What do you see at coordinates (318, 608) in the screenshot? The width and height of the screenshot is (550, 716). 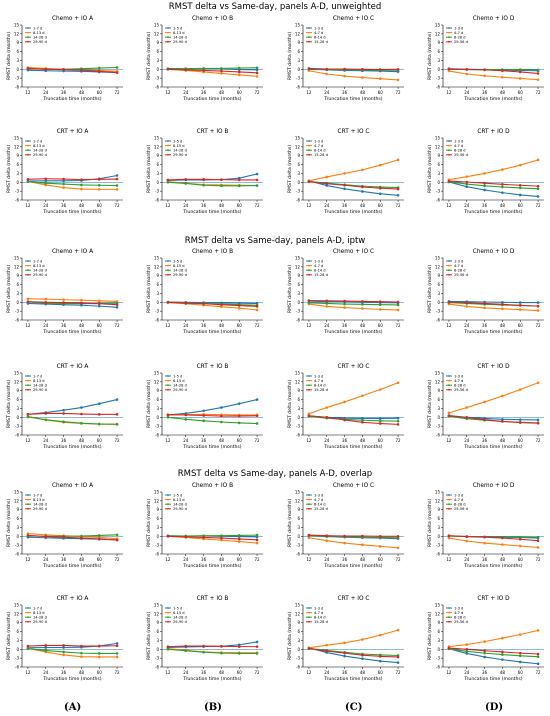 I see `legend-label: 1-3 d` at bounding box center [318, 608].